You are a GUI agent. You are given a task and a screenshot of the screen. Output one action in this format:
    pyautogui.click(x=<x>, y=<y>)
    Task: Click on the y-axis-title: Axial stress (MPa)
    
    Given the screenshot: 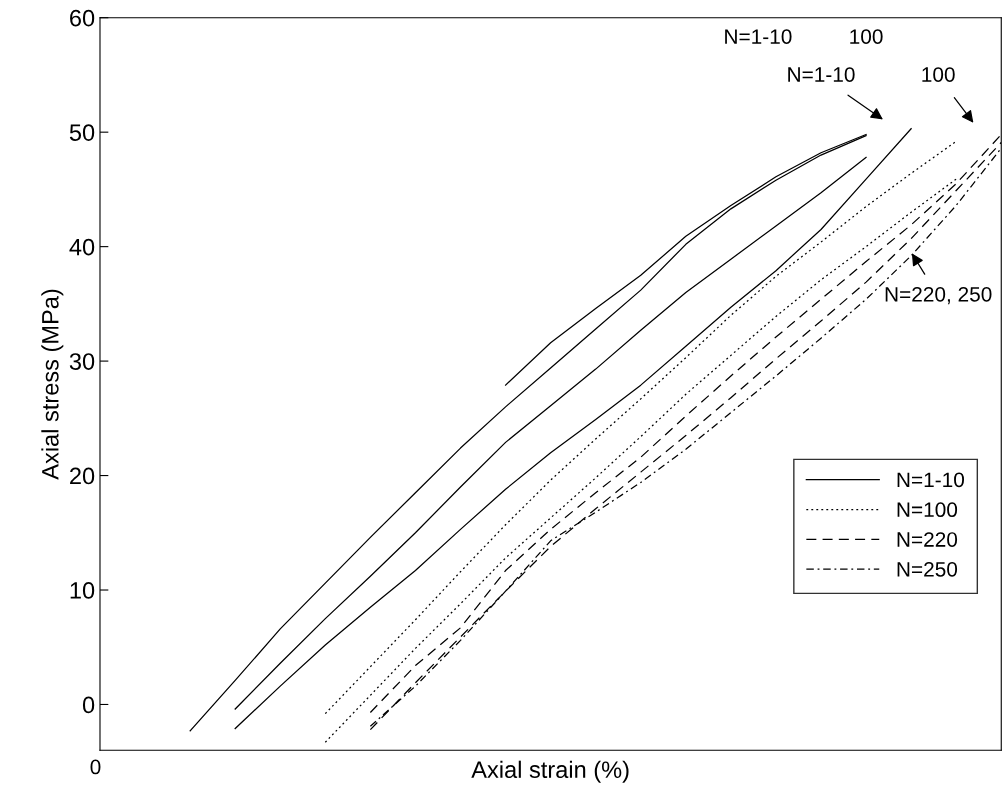 What is the action you would take?
    pyautogui.click(x=52, y=384)
    